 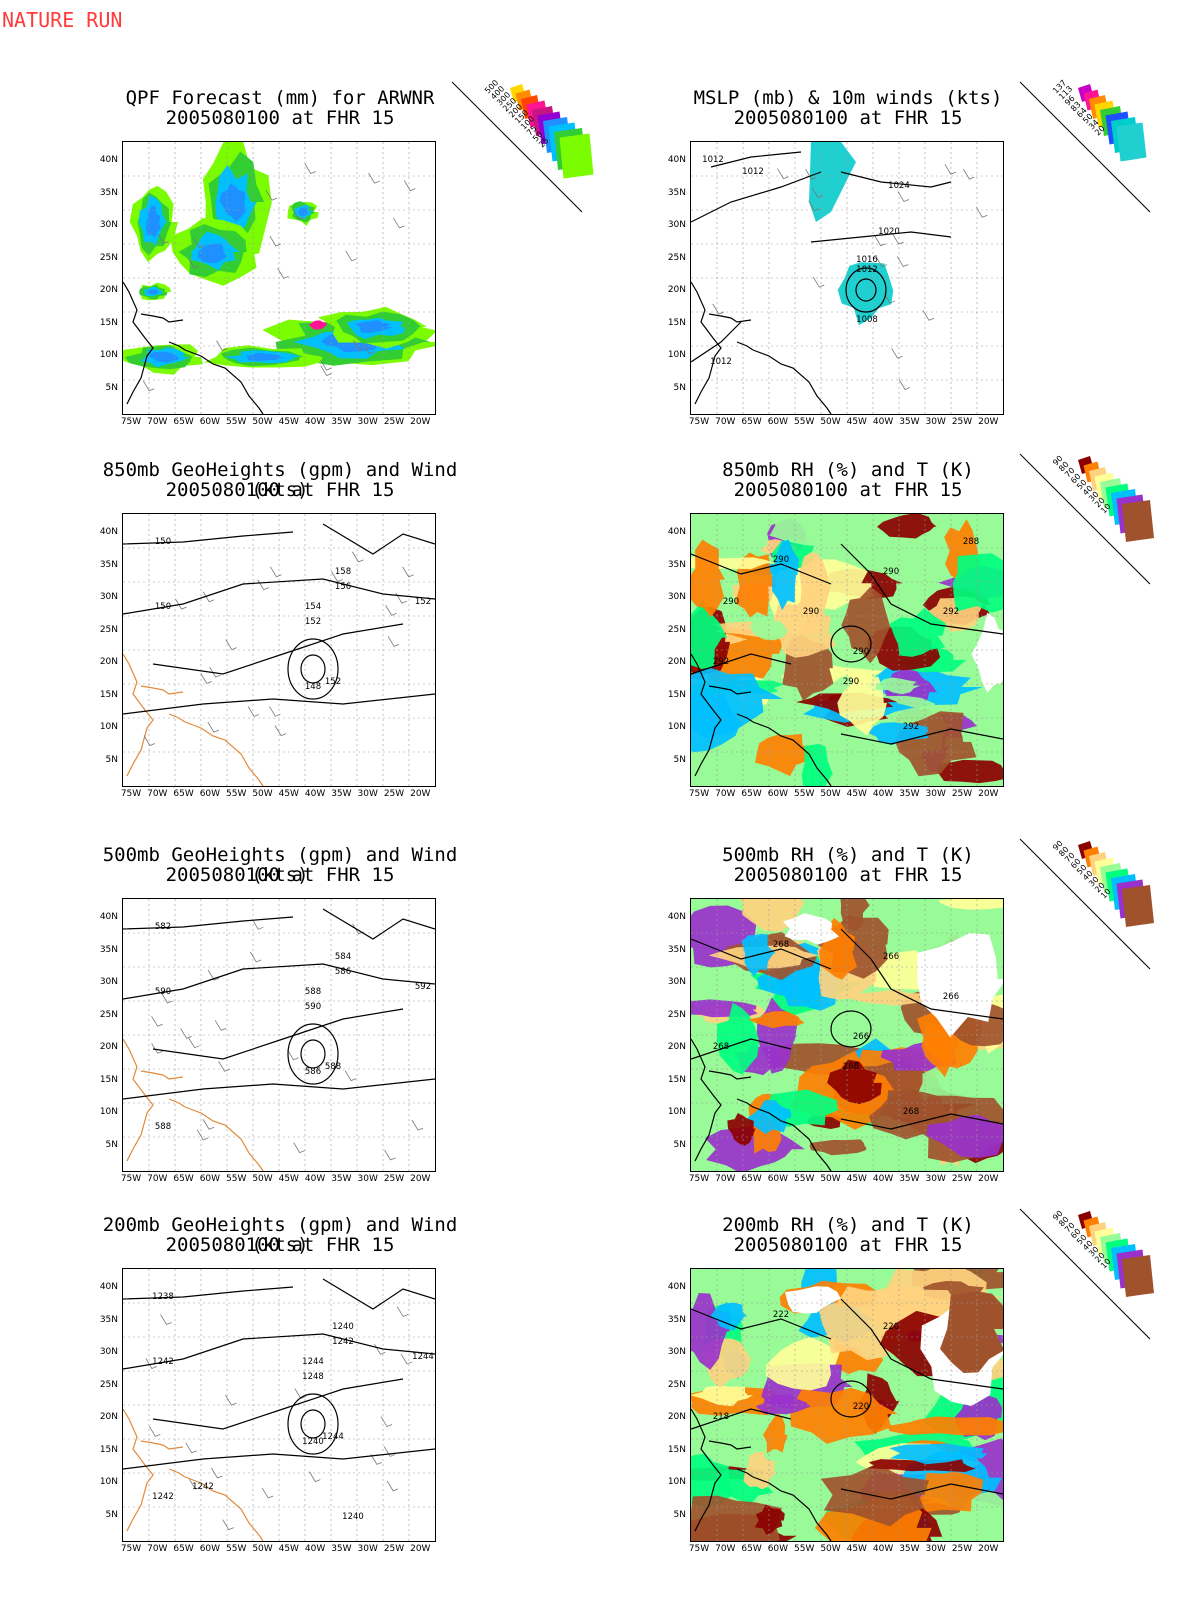 I want to click on contour-label: 288, so click(x=971, y=542).